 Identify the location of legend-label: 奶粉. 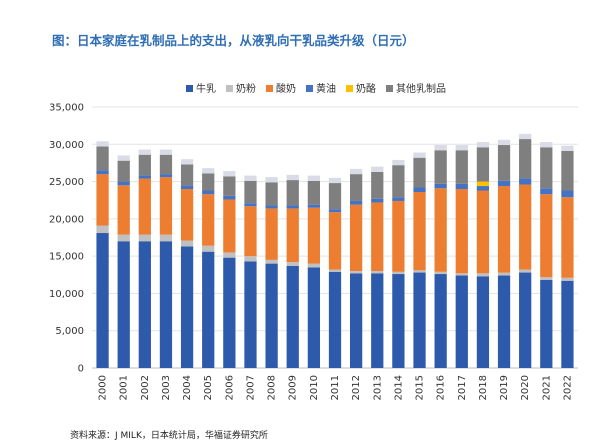
(246, 88).